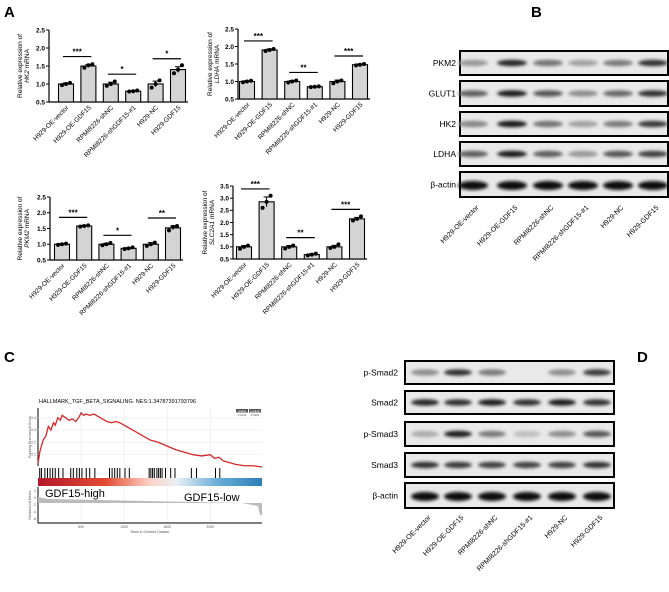  What do you see at coordinates (242, 411) in the screenshot?
I see `table-header: pvalue` at bounding box center [242, 411].